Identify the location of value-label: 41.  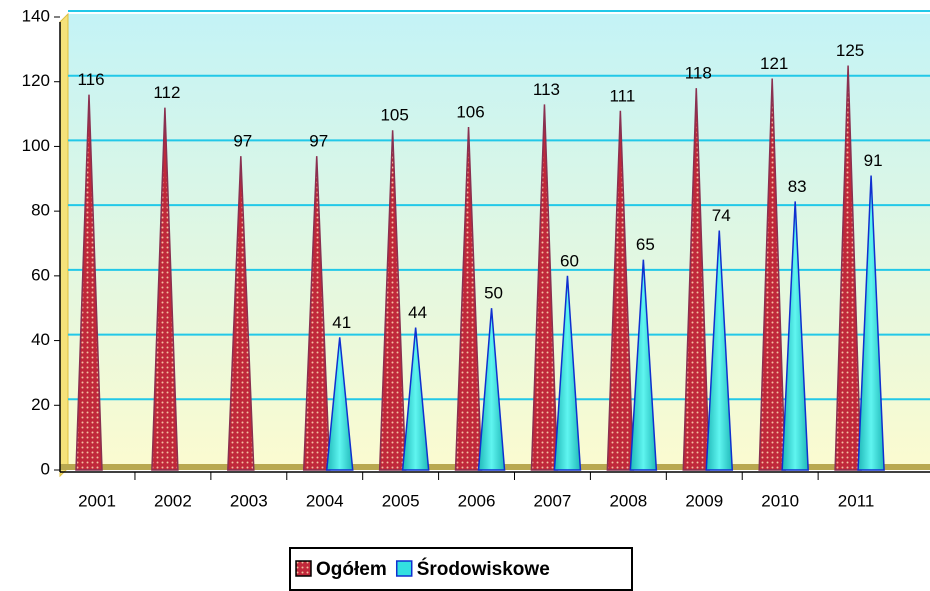
(341, 322).